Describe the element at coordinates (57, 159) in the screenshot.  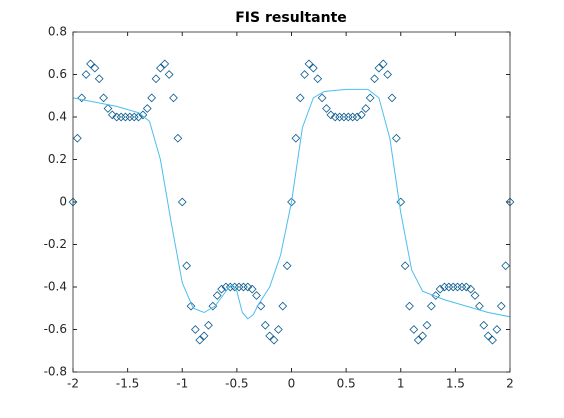
I see `y-tick-label: 0.2` at that location.